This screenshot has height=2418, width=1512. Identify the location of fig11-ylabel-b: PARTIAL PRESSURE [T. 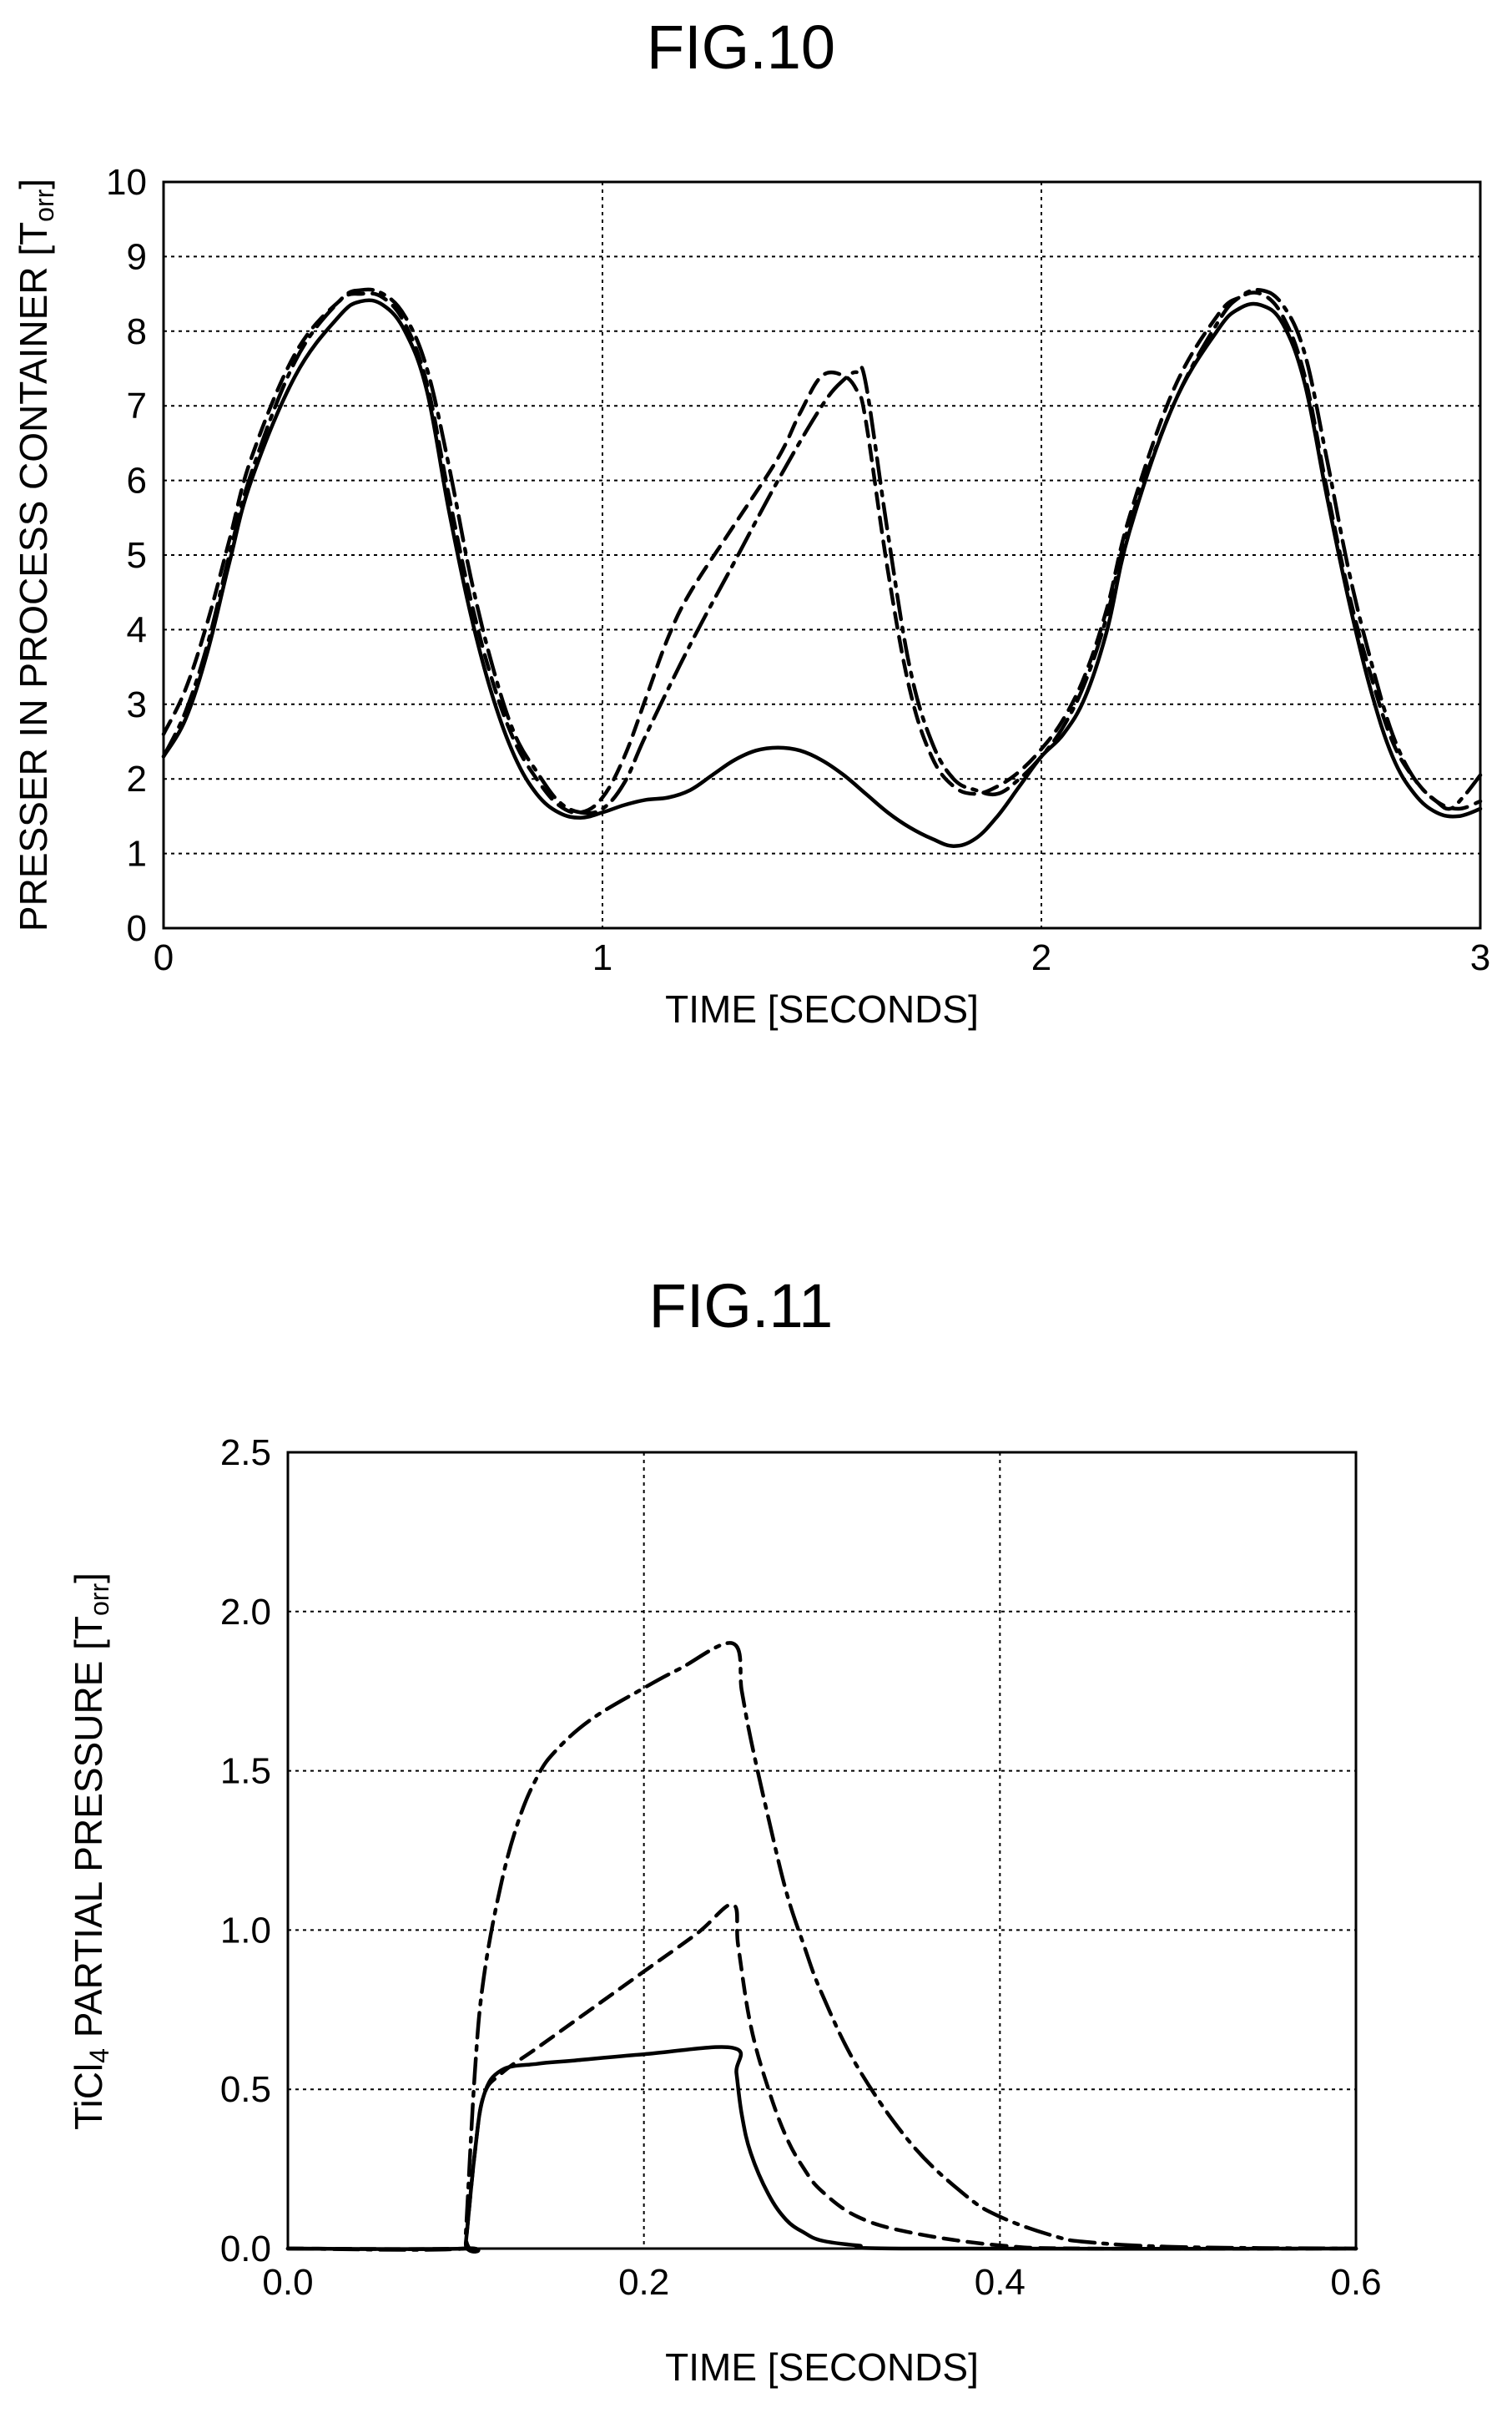
(88, 1832).